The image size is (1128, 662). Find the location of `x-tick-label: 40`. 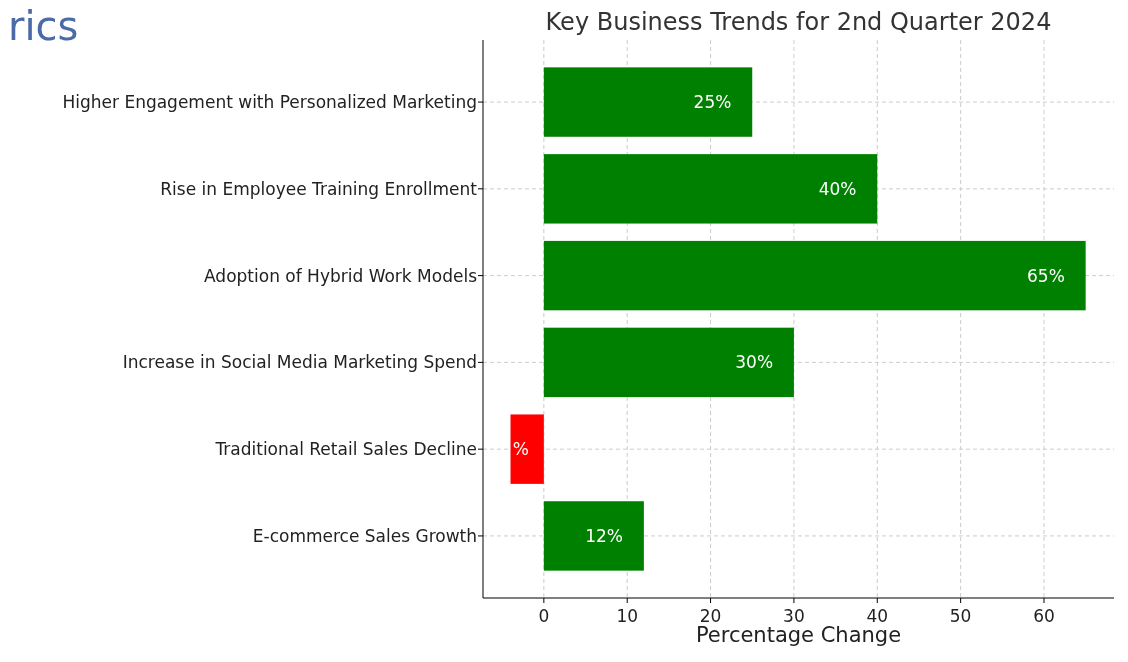

x-tick-label: 40 is located at coordinates (877, 616).